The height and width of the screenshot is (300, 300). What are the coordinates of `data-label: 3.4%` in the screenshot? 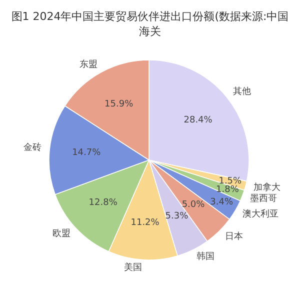 It's located at (222, 202).